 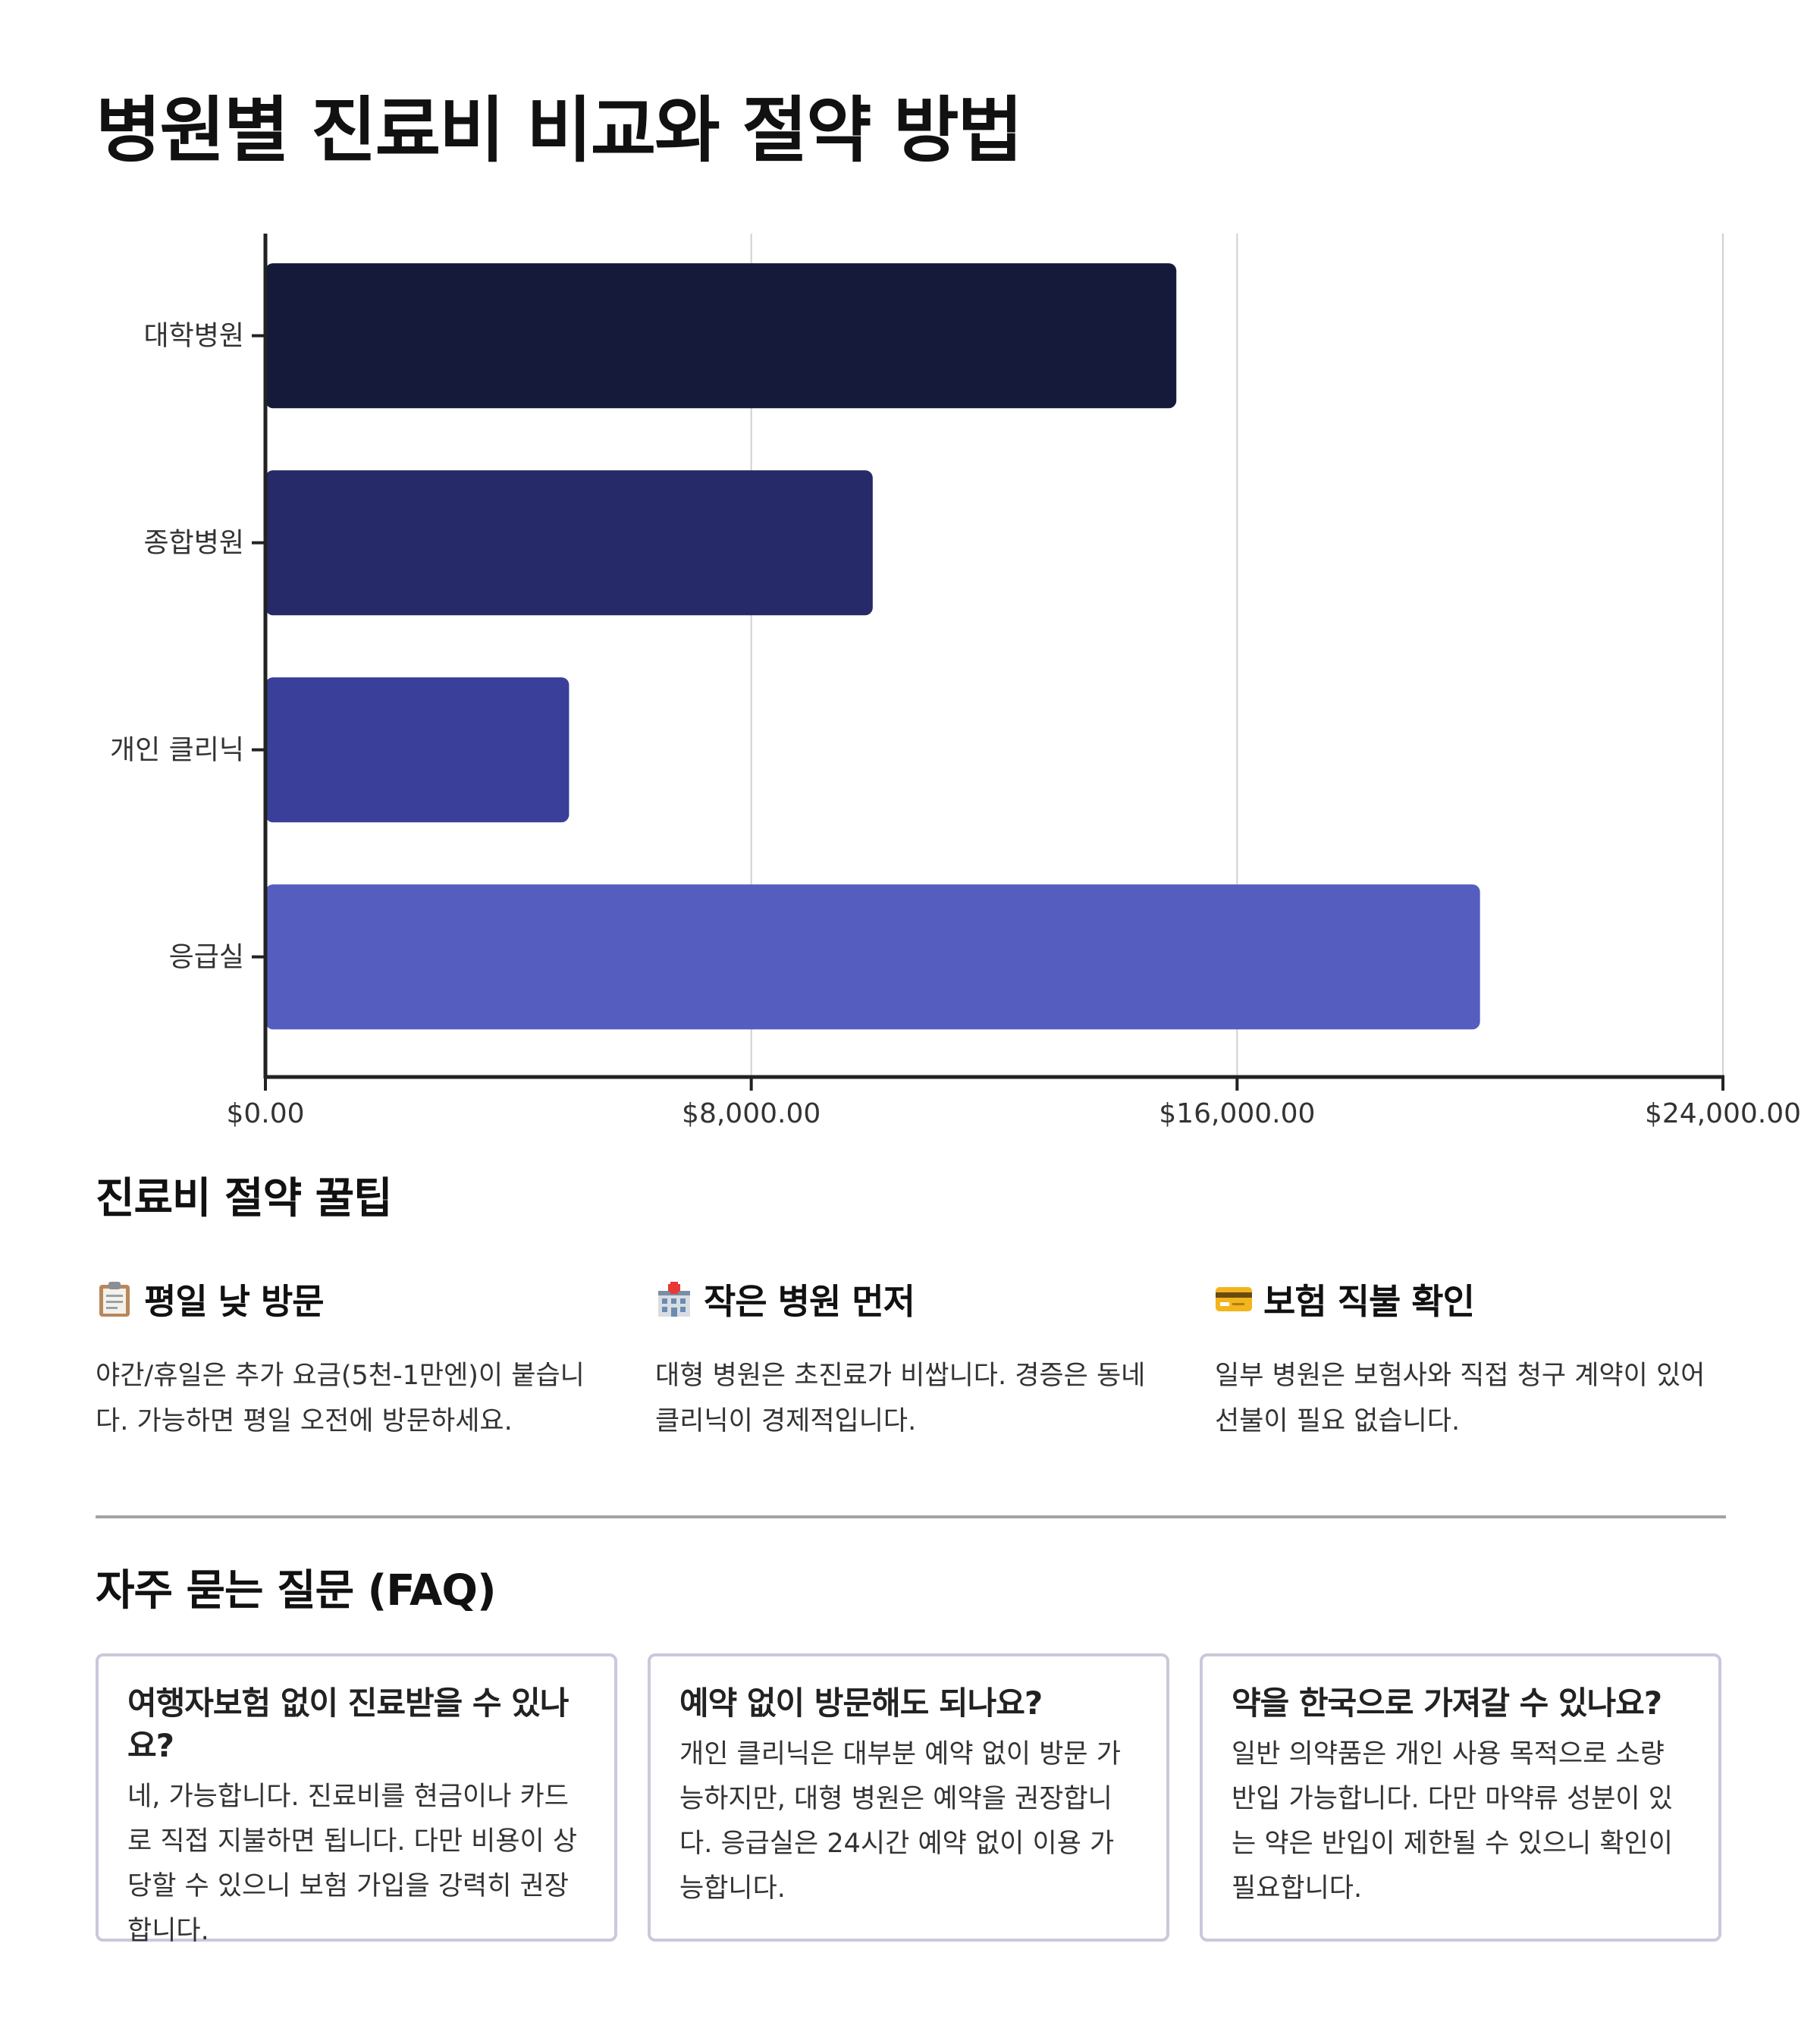 I want to click on faq-question: 여행자보험 없이 진료받을 수 있나요?, so click(x=348, y=1724).